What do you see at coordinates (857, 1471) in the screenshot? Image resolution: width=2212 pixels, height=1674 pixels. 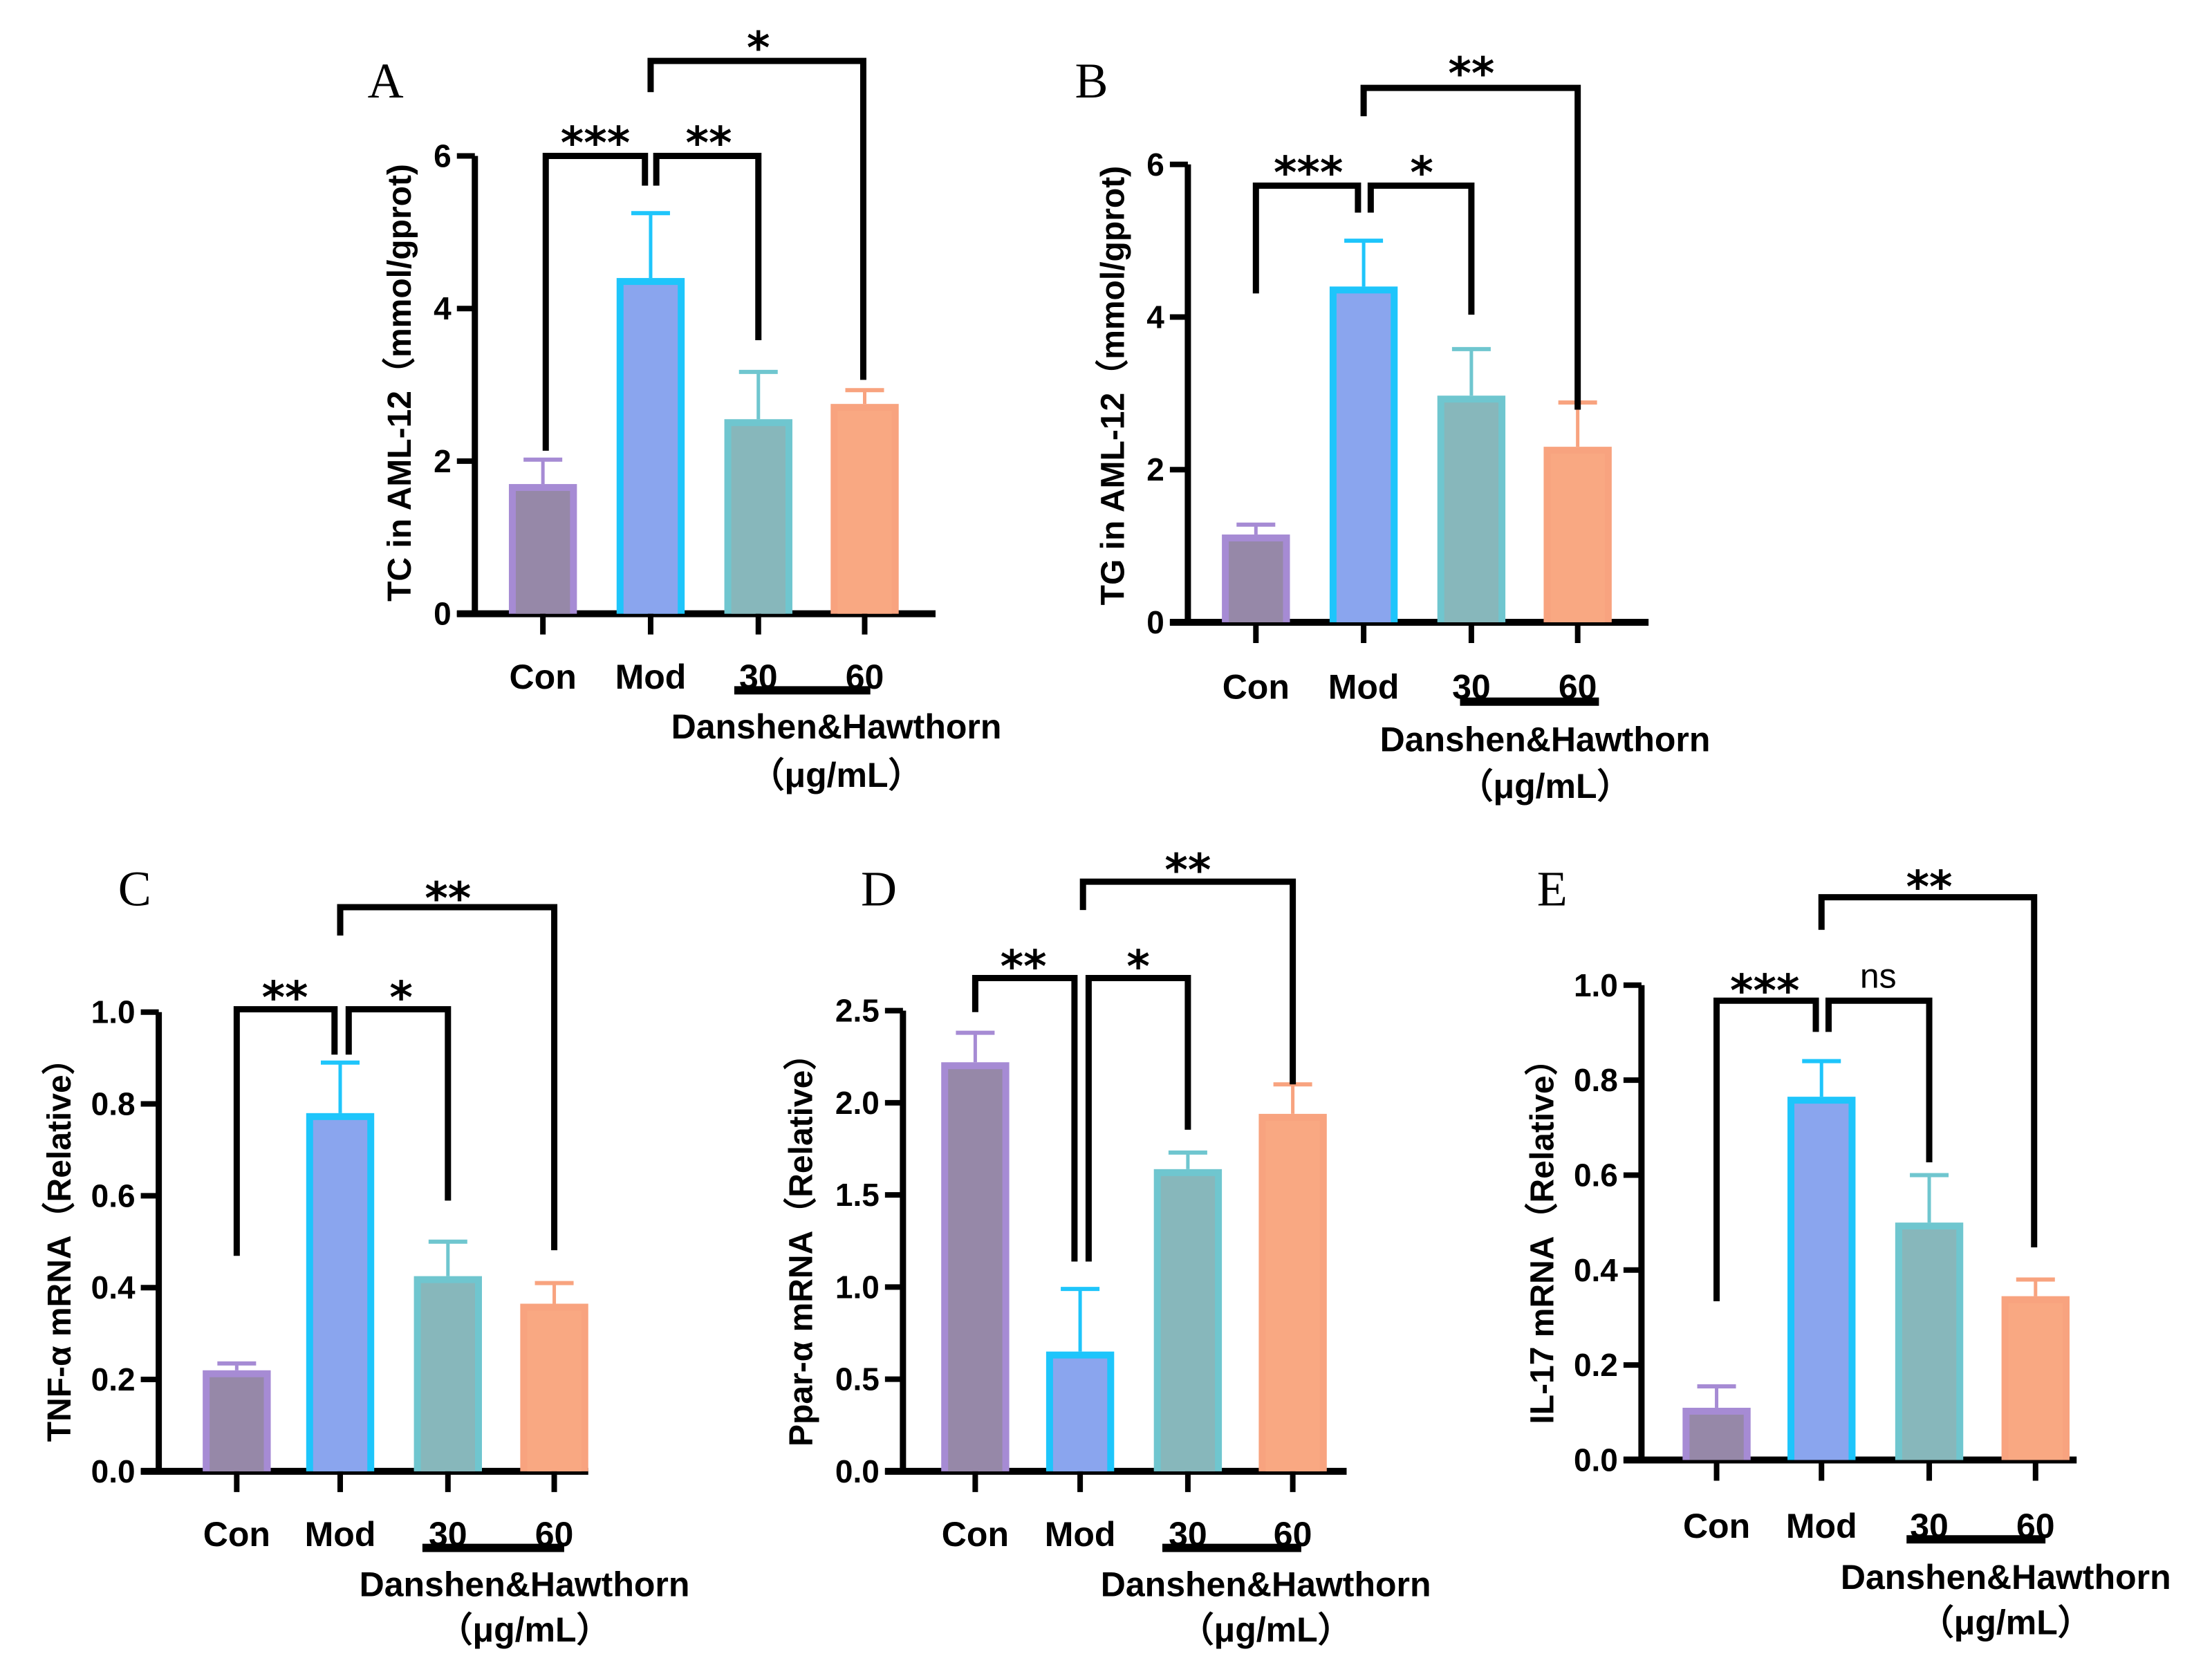 I see `y-tick-label: 0.0` at bounding box center [857, 1471].